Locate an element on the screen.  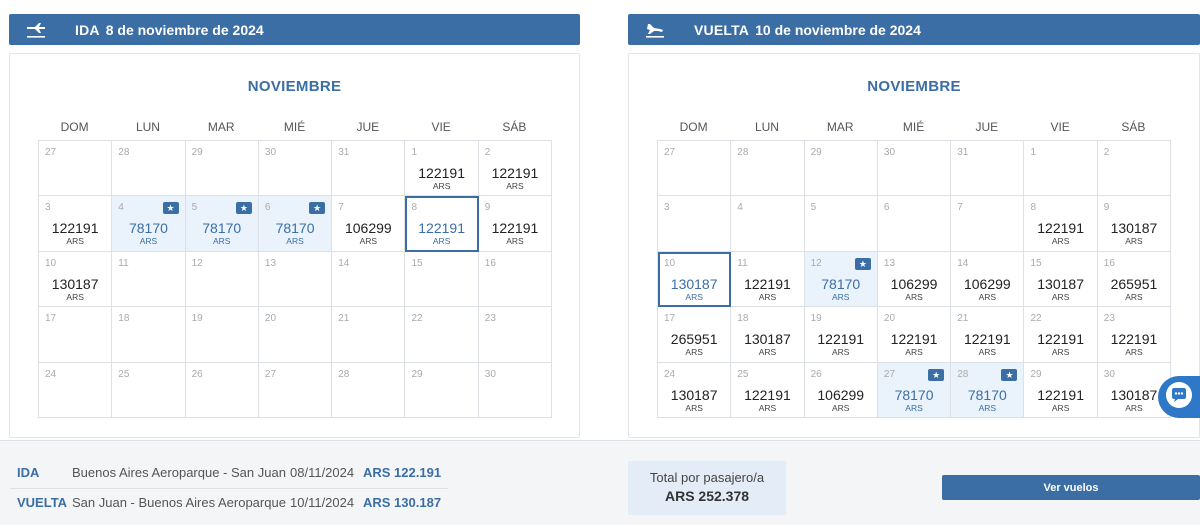
calendar-day: 13 is located at coordinates (295, 279).